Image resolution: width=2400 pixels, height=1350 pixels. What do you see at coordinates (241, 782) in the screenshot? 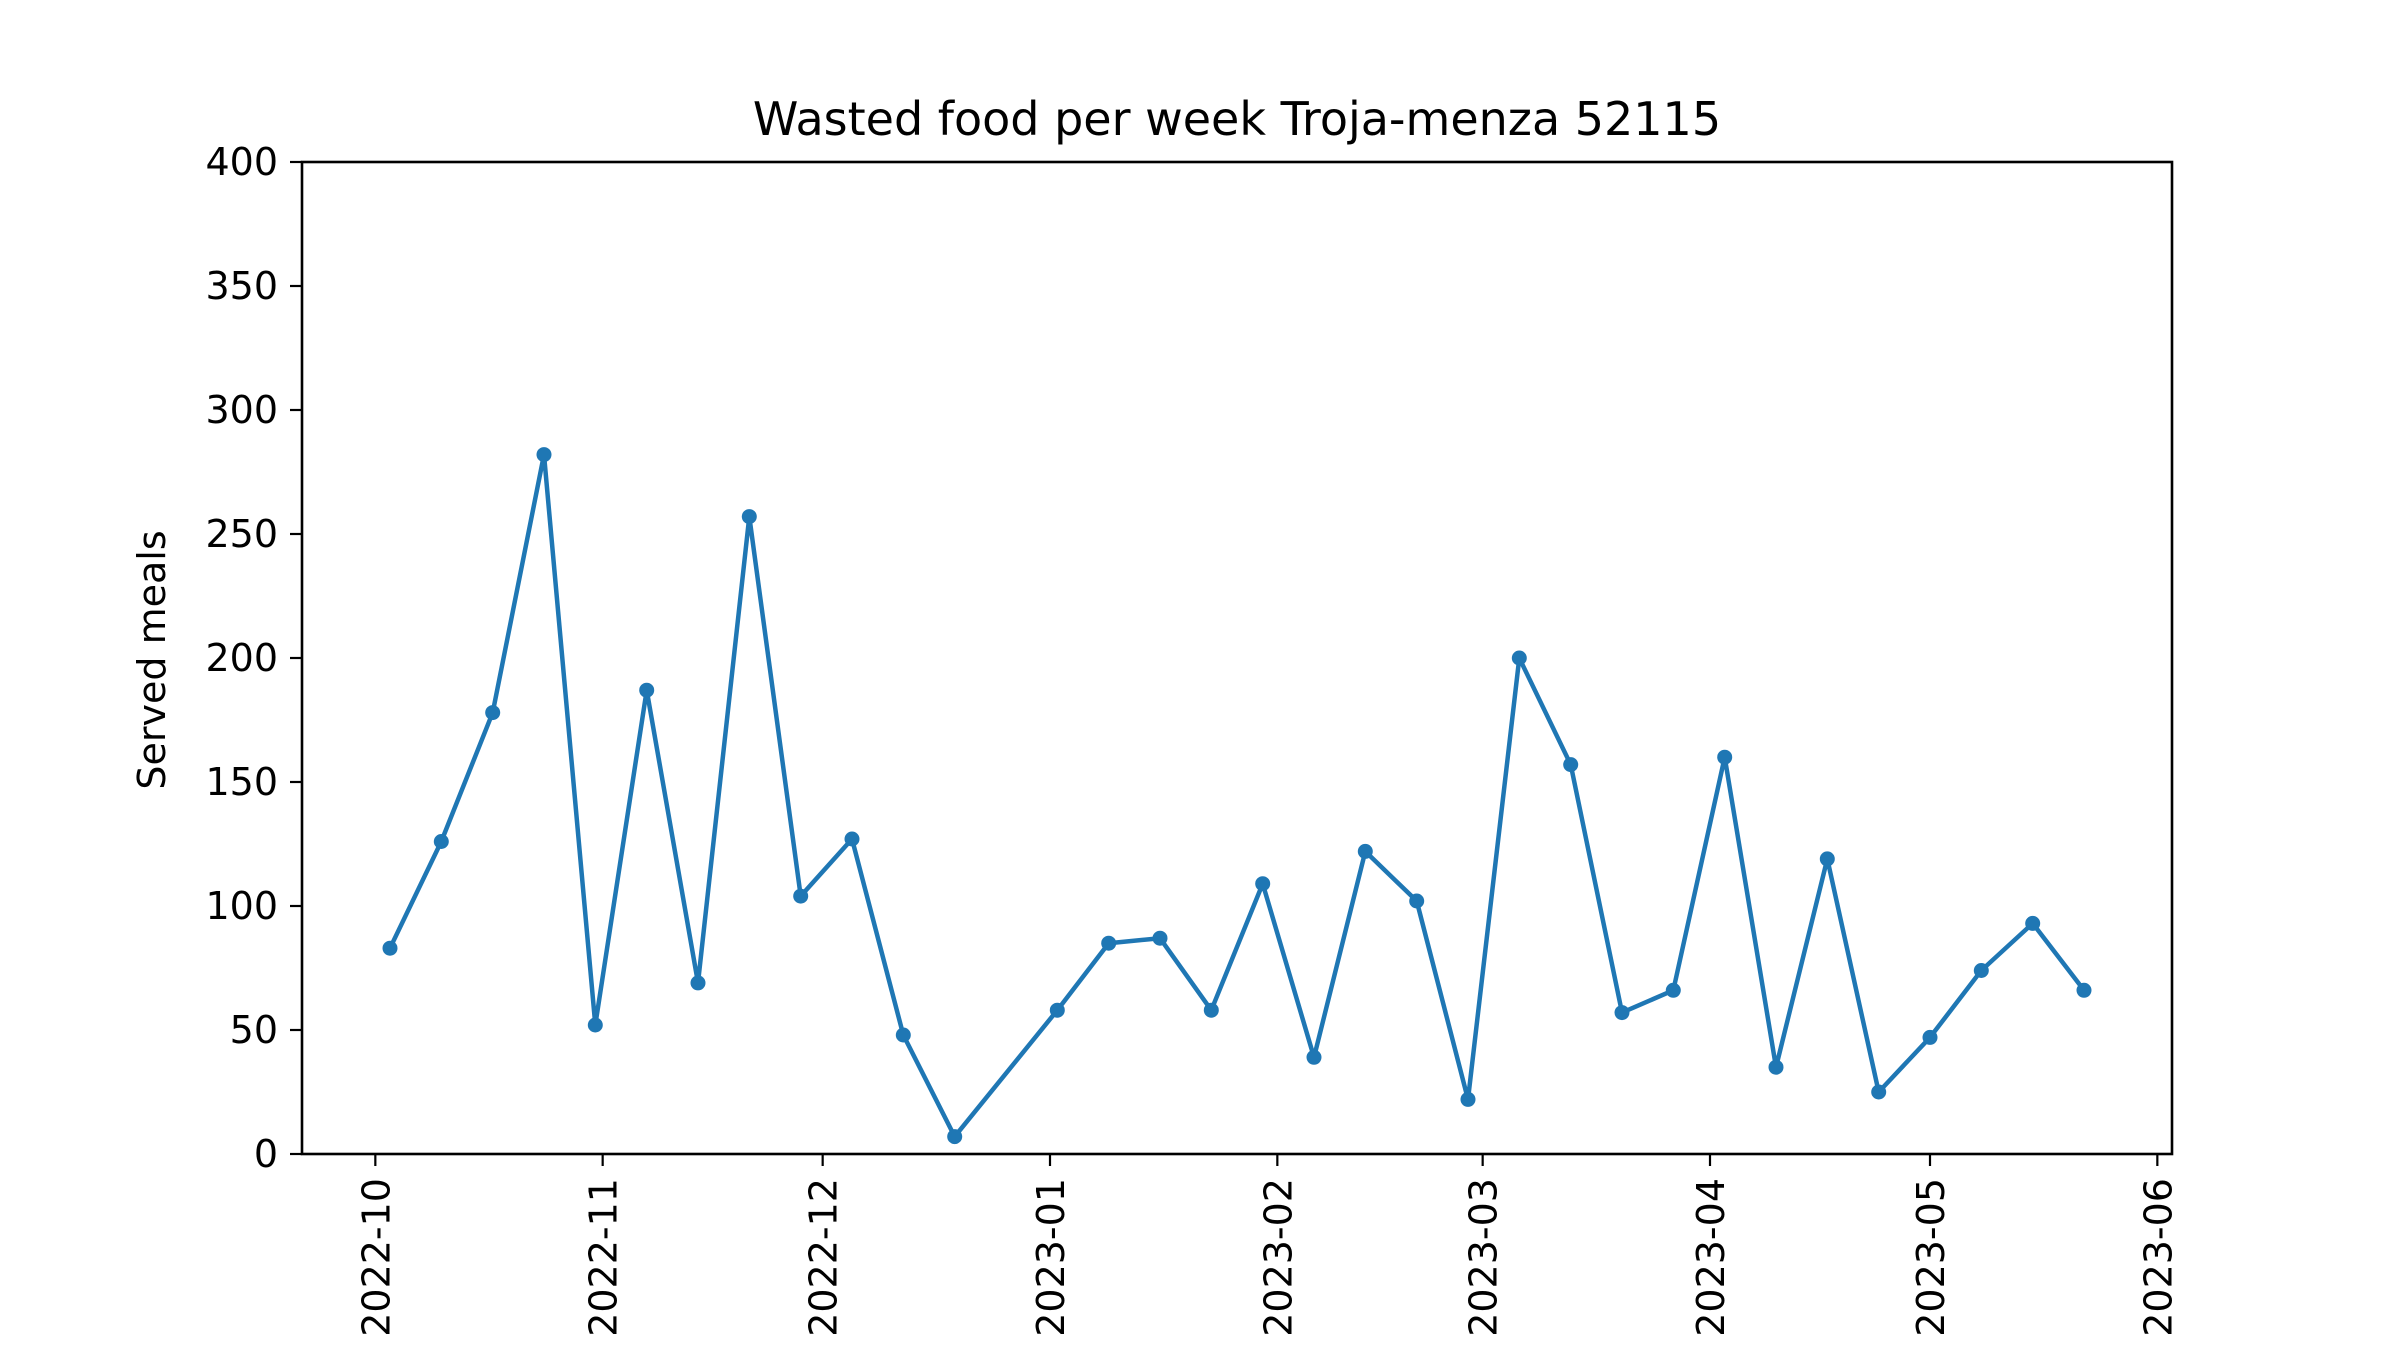
I see `y-tick-label: 150` at bounding box center [241, 782].